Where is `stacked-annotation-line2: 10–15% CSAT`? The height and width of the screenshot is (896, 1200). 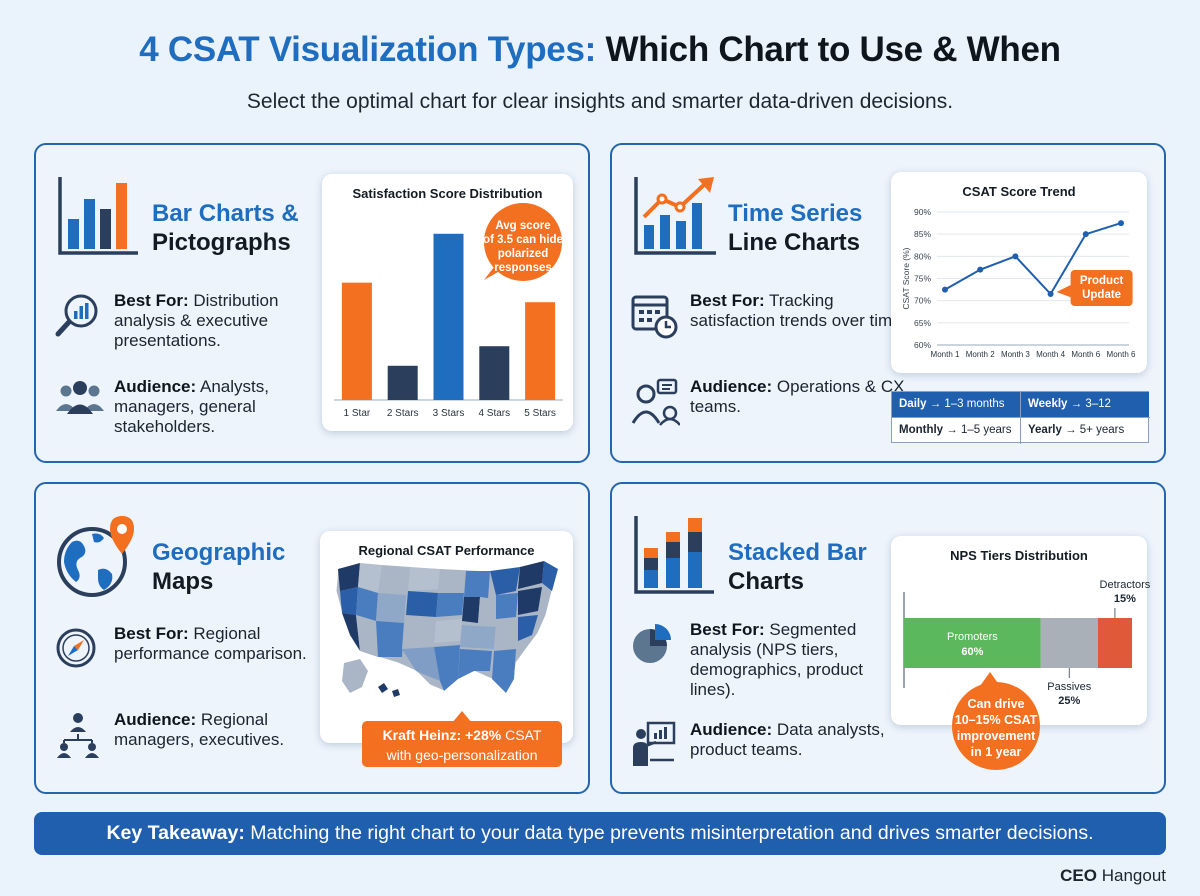 stacked-annotation-line2: 10–15% CSAT is located at coordinates (996, 720).